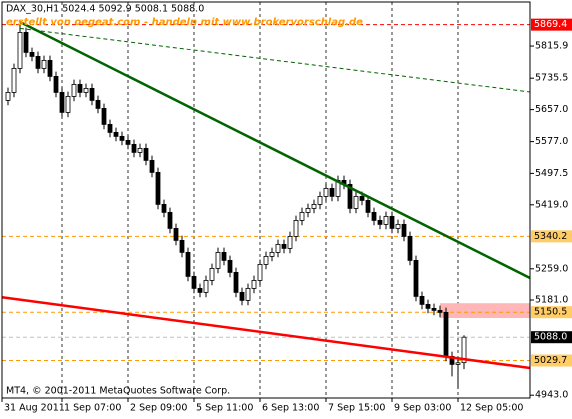 This screenshot has width=572, height=419. Describe the element at coordinates (485, 310) in the screenshot. I see `zone` at that location.